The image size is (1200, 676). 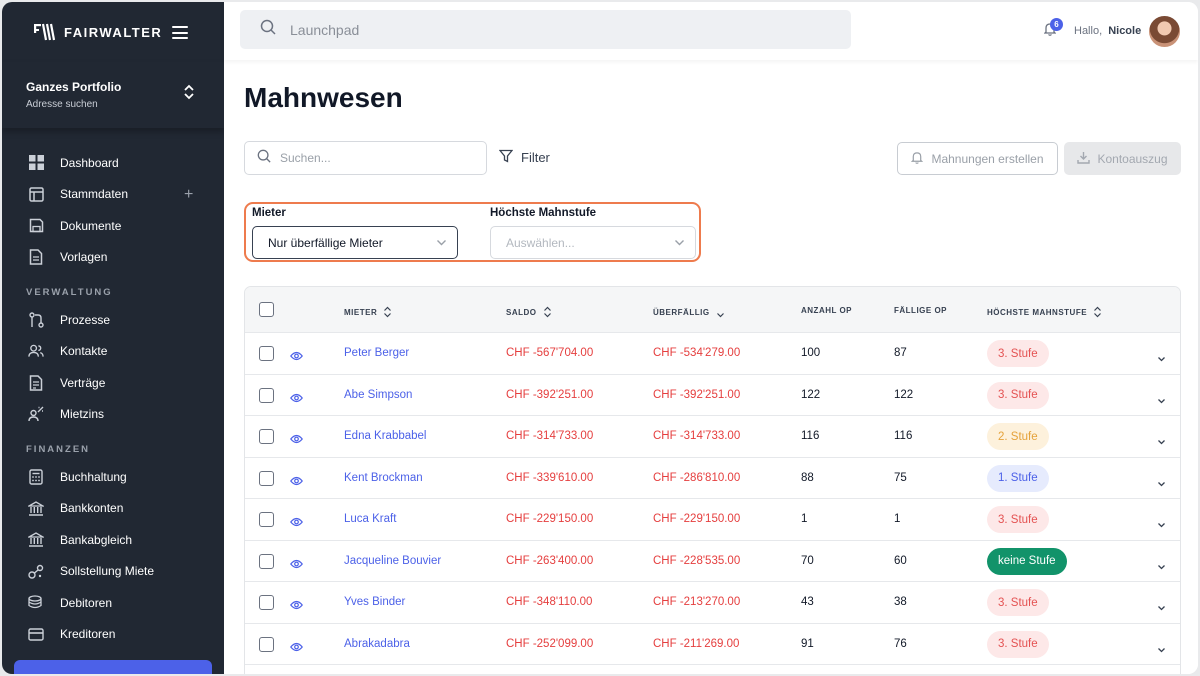 What do you see at coordinates (36, 320) in the screenshot?
I see `process-icon` at bounding box center [36, 320].